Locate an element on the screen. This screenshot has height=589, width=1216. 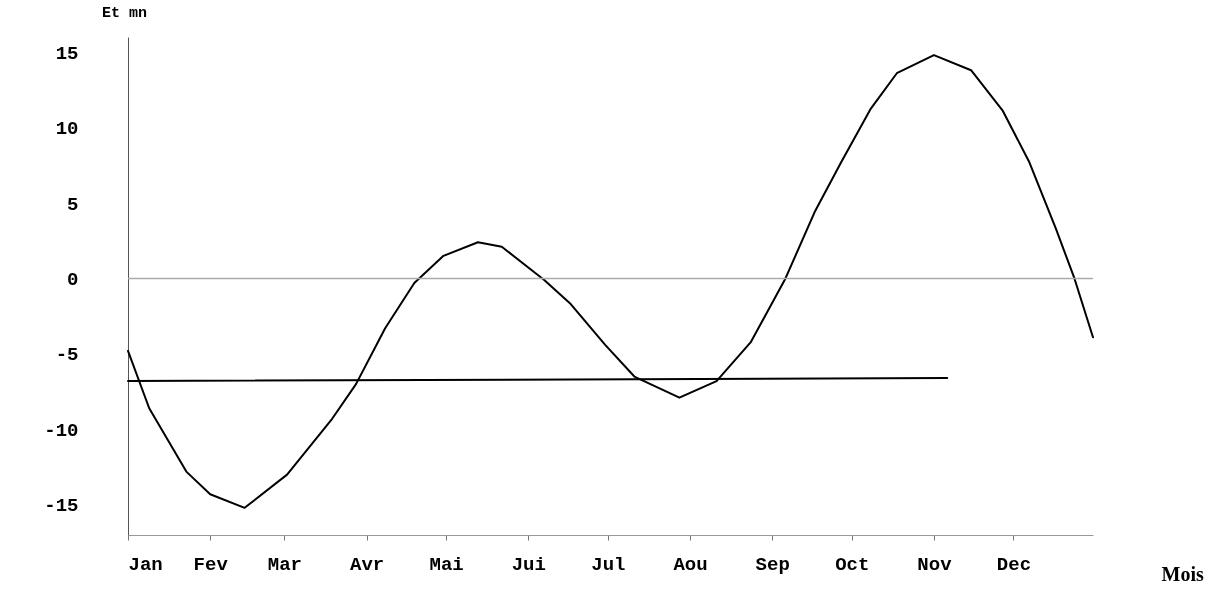
x-tick-label: Jan is located at coordinates (145, 564).